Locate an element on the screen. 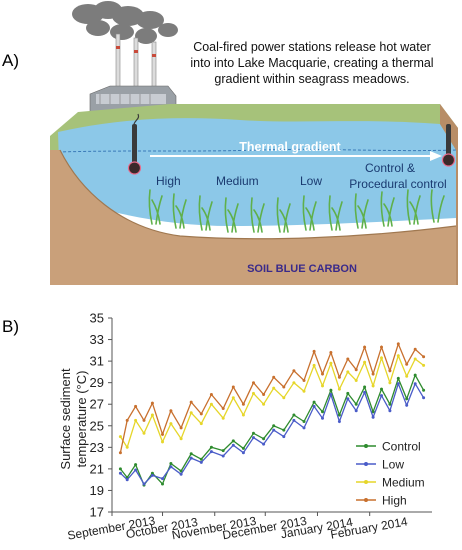  y-tick-label: 33 is located at coordinates (97, 339).